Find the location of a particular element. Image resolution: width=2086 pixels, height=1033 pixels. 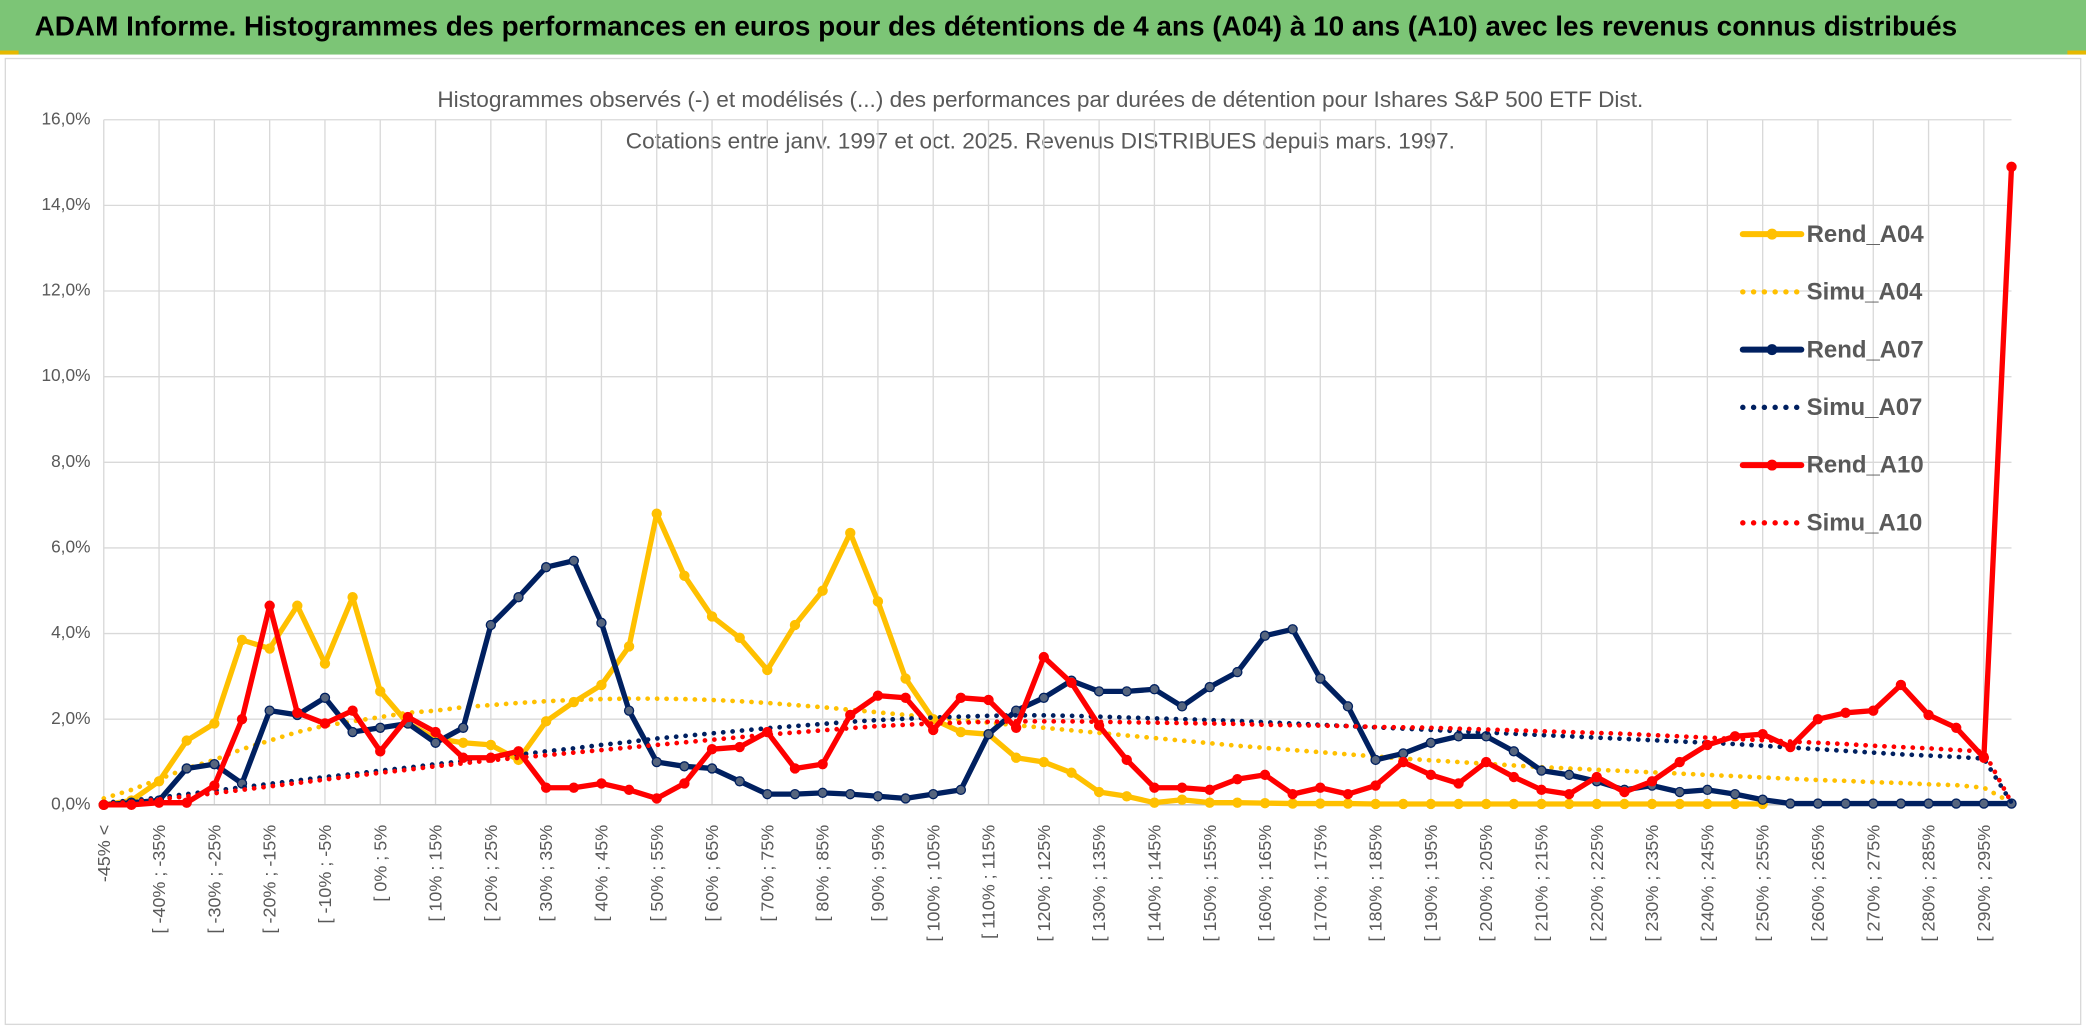

y-tick-label: 2,0% is located at coordinates (70, 718).